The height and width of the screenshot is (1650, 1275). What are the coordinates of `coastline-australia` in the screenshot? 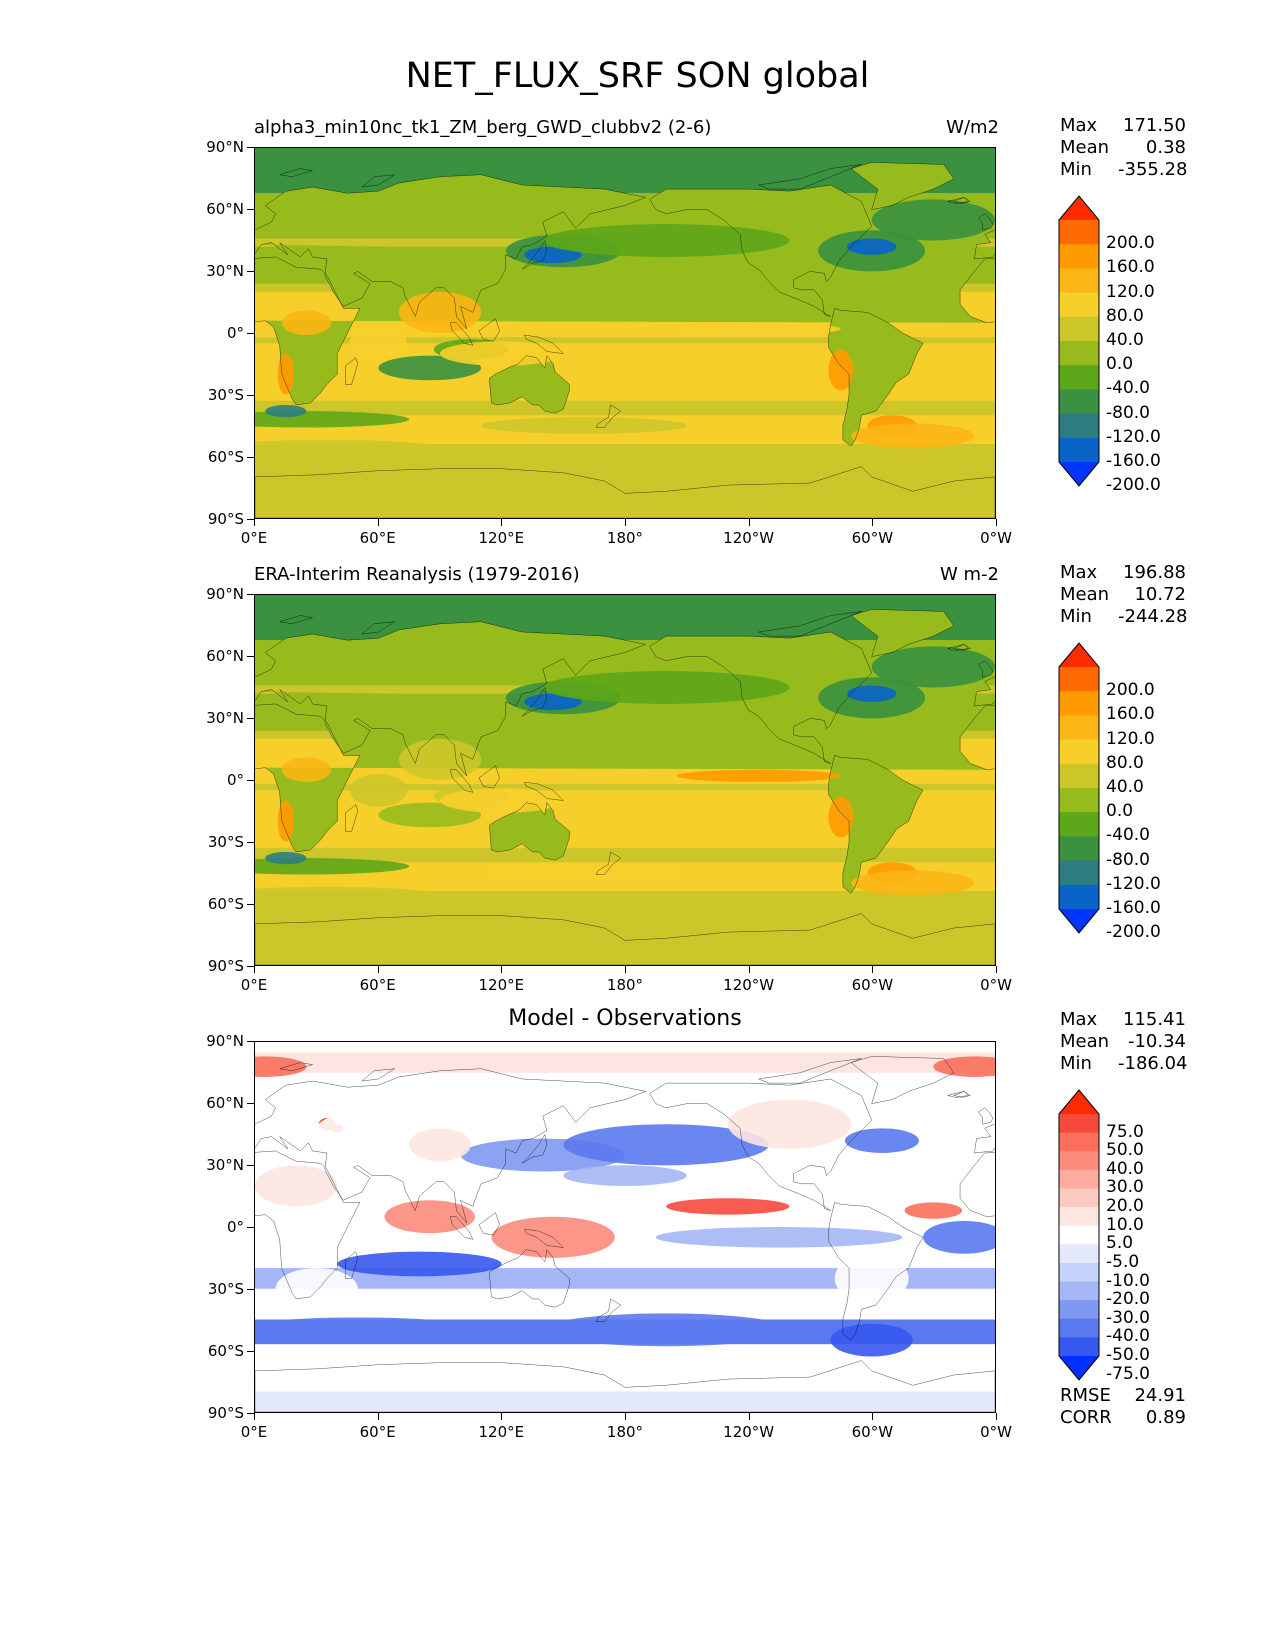 It's located at (529, 385).